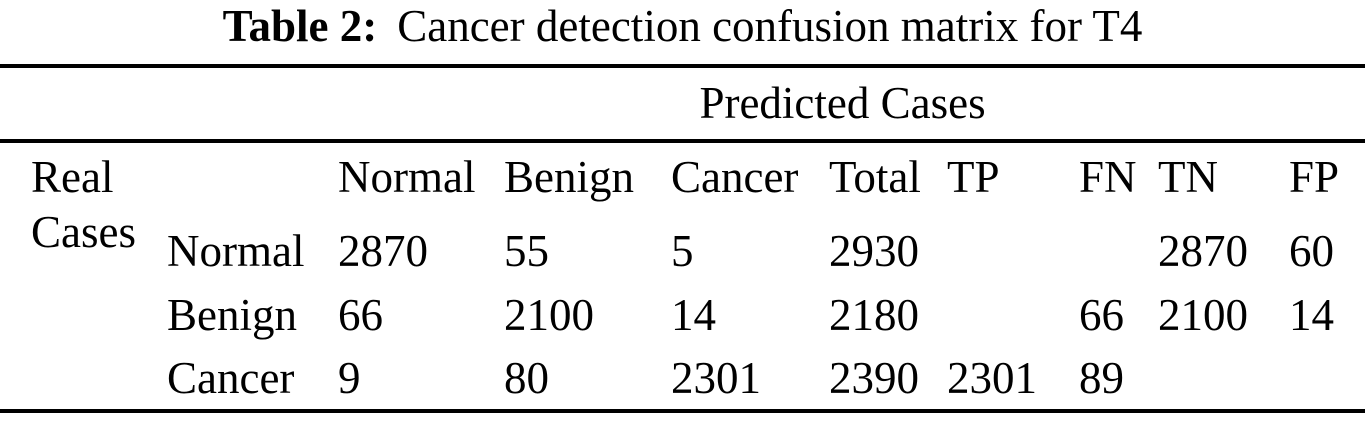 This screenshot has width=1365, height=432. I want to click on cell-normal-cancer: 5, so click(682, 250).